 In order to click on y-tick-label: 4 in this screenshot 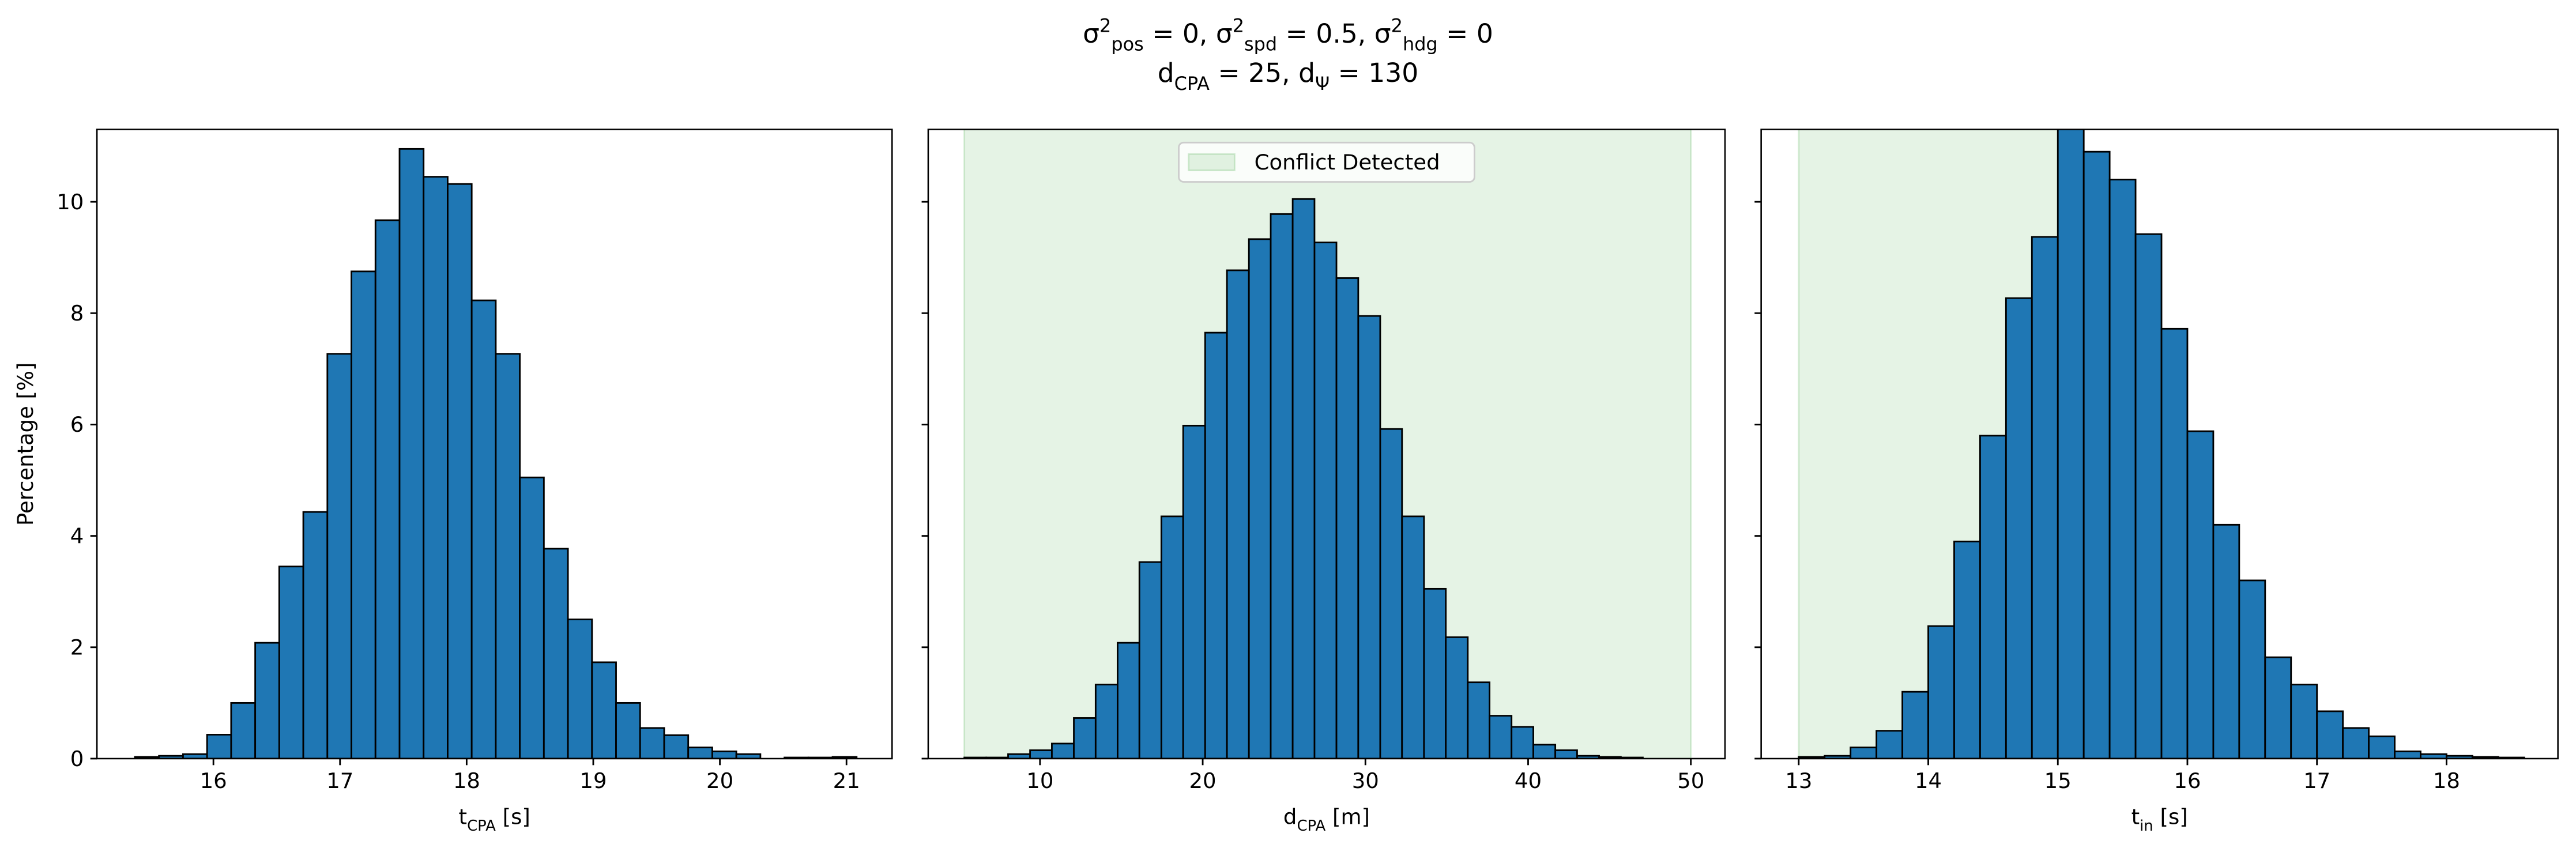, I will do `click(77, 536)`.